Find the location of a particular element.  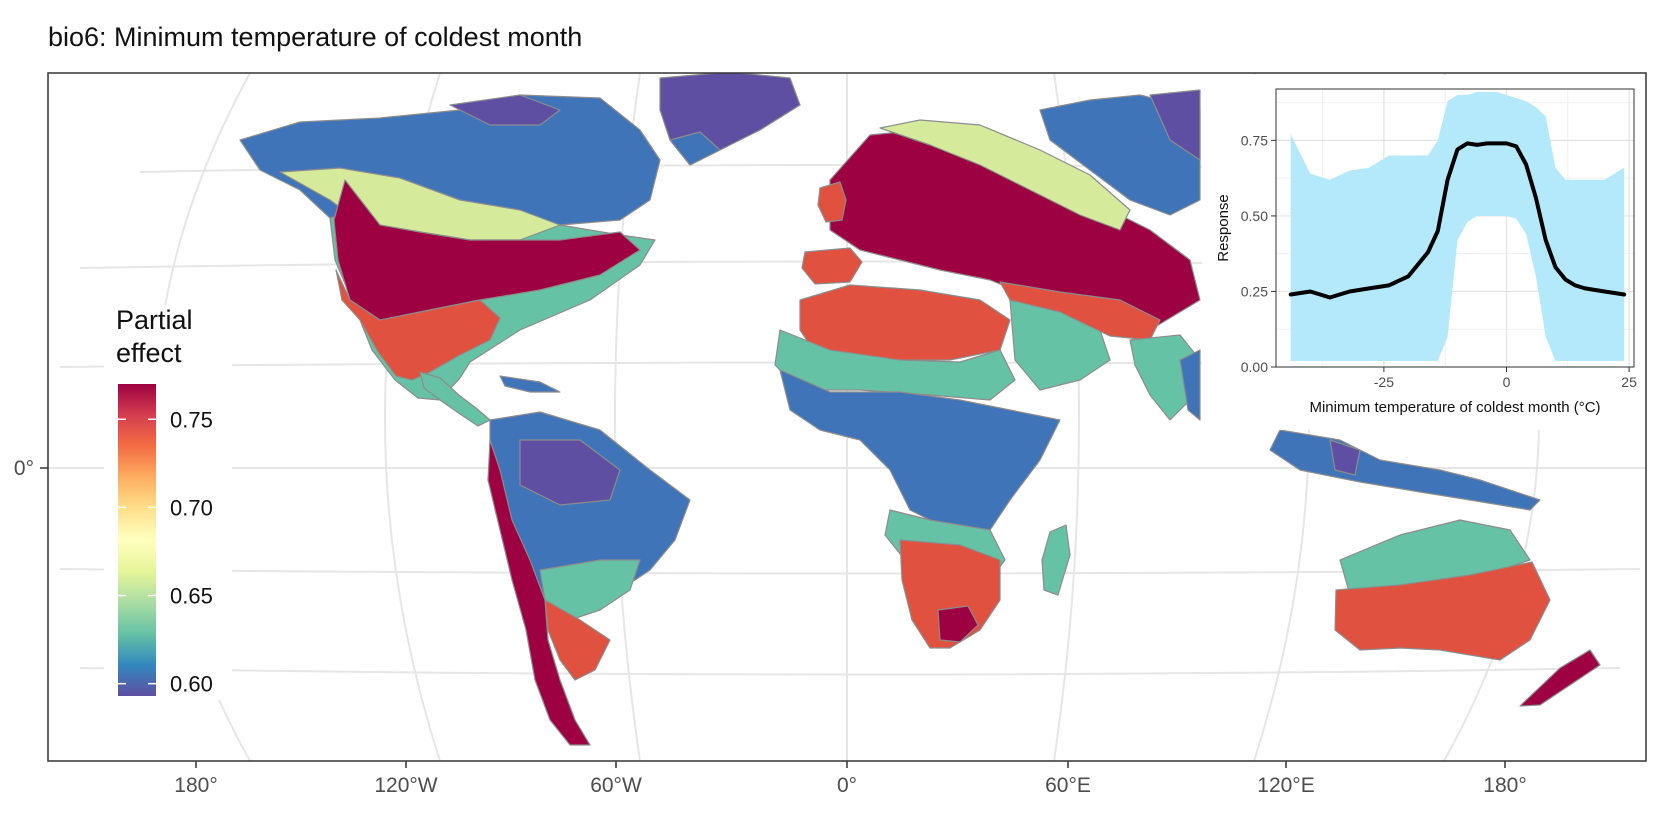

lat-label: 0° is located at coordinates (24, 468).